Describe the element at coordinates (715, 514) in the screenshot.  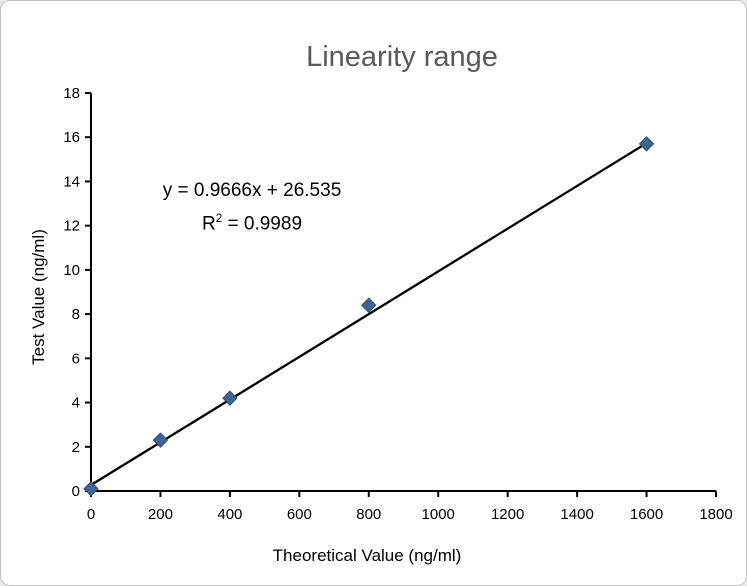
I see `x-tick-label: 1800` at that location.